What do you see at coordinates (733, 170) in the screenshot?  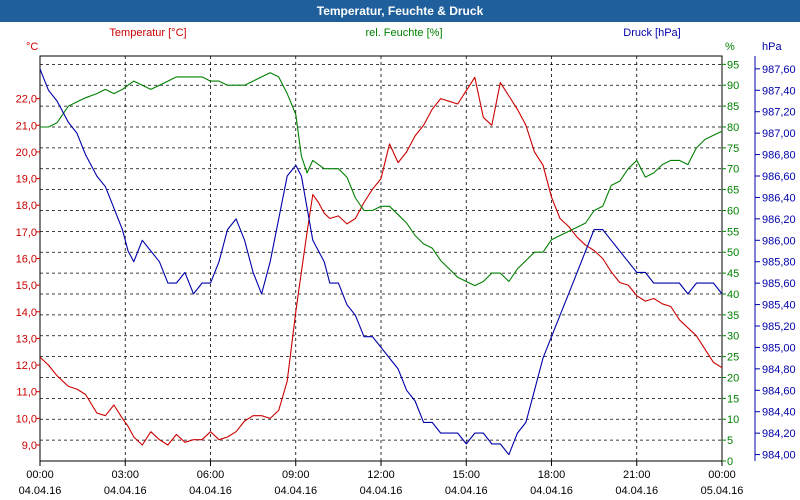 I see `humidity-tick-label: 70` at bounding box center [733, 170].